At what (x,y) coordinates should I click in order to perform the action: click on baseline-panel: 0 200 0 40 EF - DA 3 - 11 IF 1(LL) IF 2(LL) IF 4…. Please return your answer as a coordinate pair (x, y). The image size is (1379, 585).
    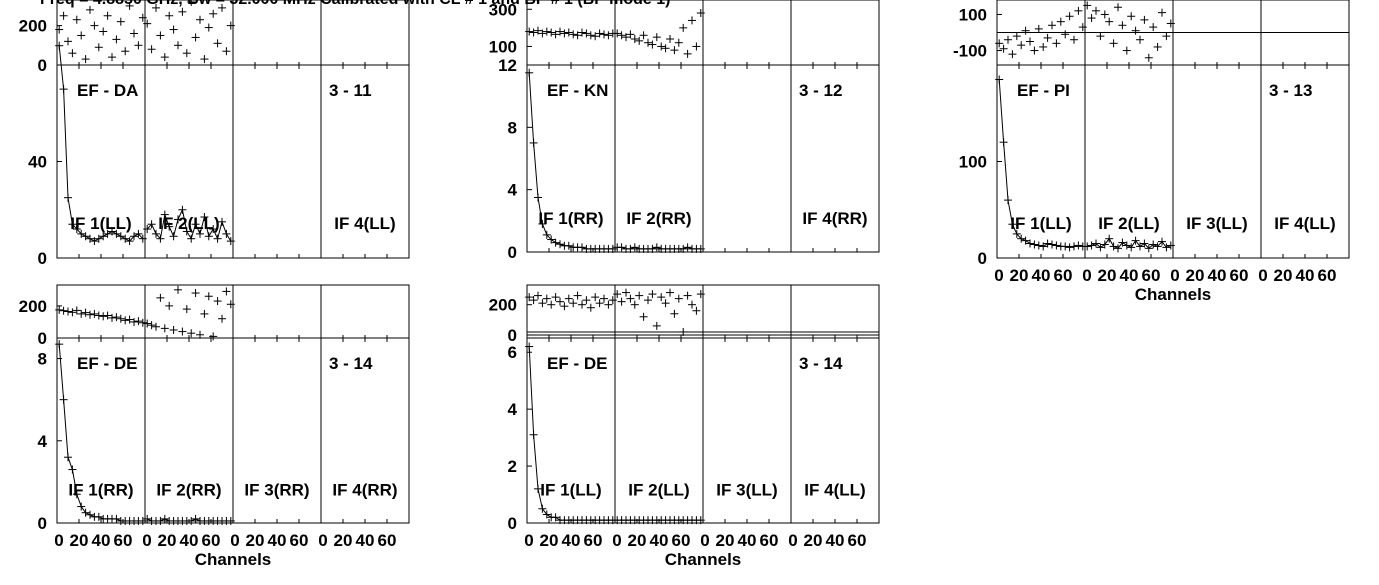
    Looking at the image, I should click on (214, 134).